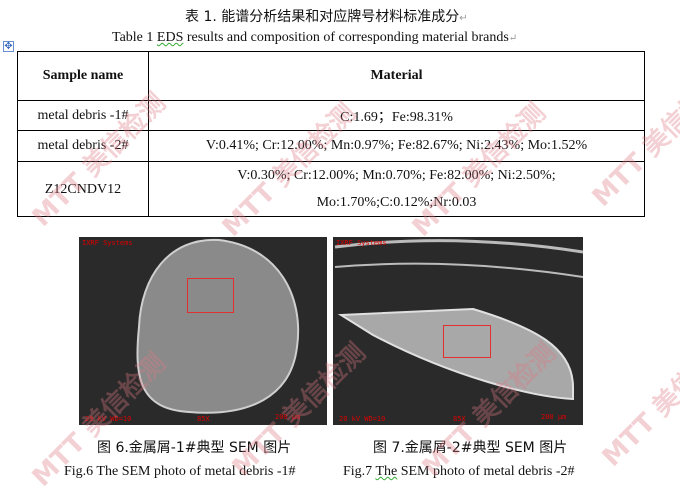  I want to click on sem-image-2: IXRF Systems 20 kV WD=10 85X 200 μm, so click(458, 331).